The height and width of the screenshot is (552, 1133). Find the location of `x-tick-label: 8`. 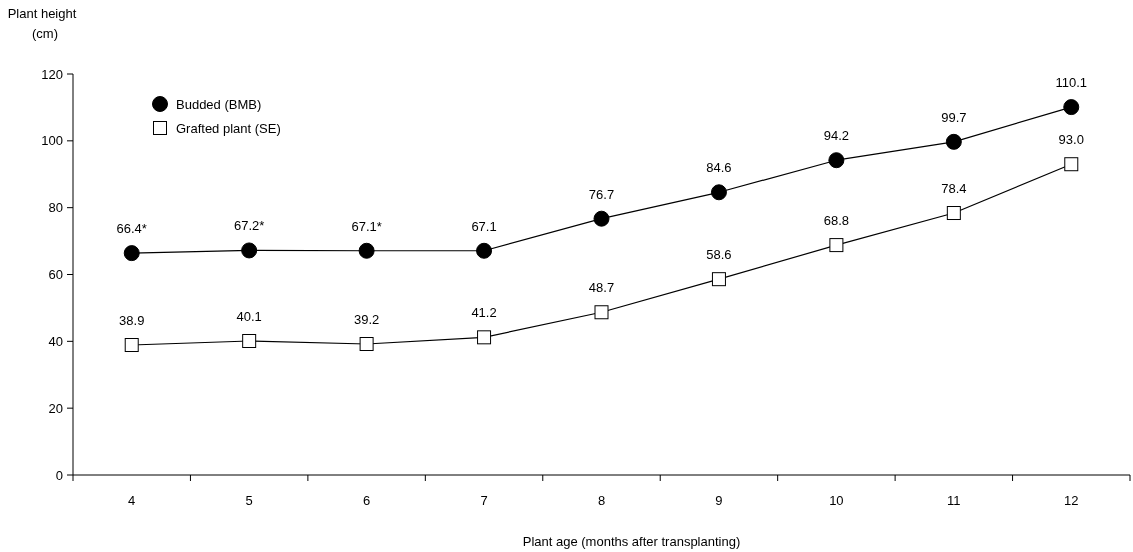

x-tick-label: 8 is located at coordinates (601, 500).